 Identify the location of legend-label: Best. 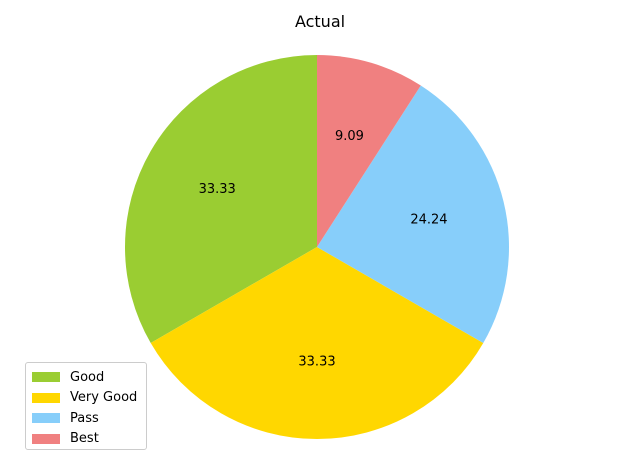
(84, 439).